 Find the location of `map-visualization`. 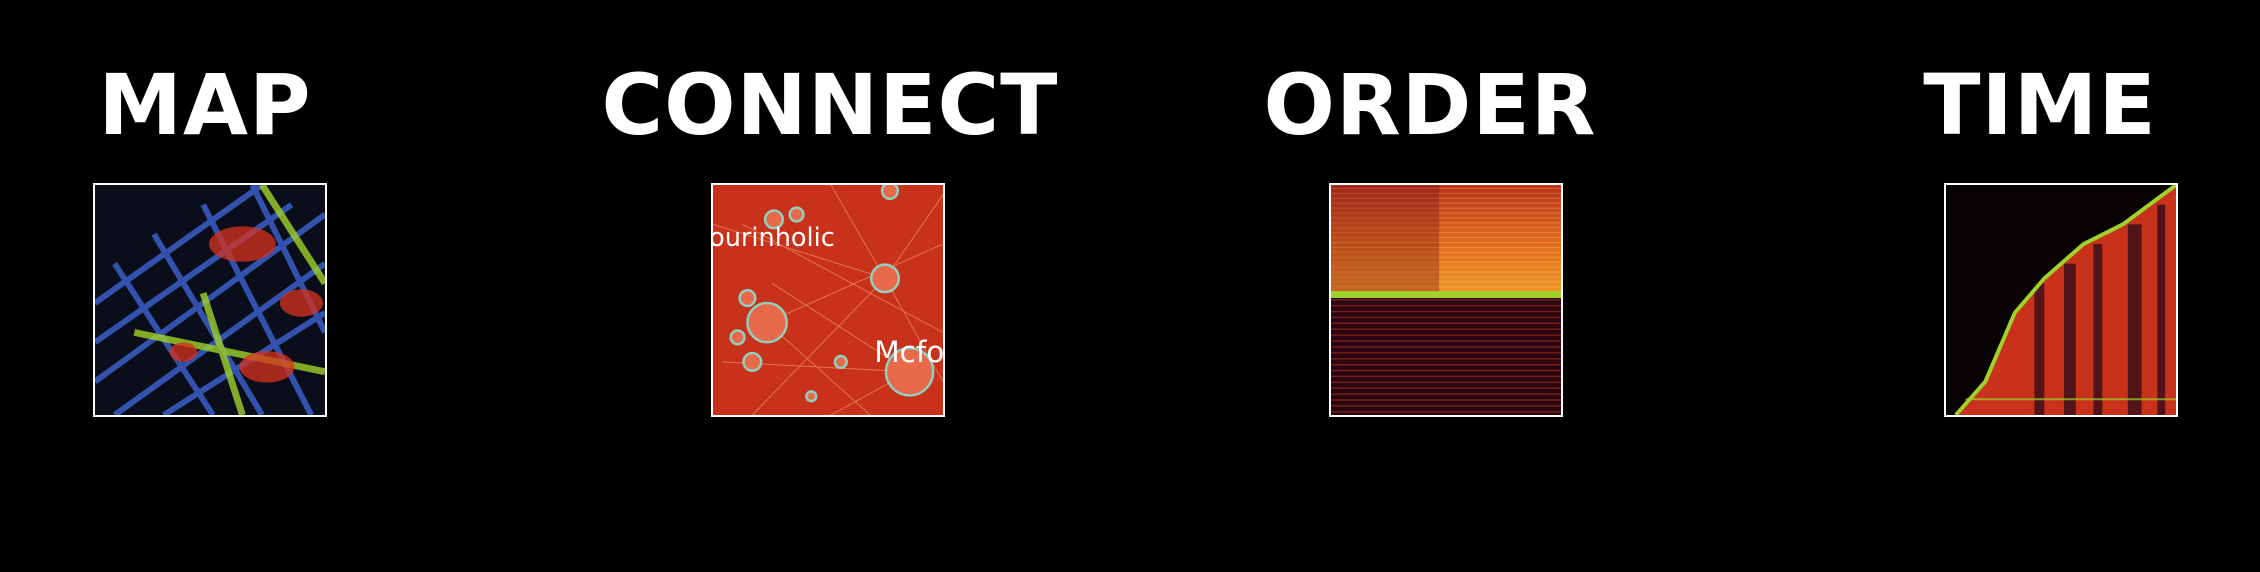

map-visualization is located at coordinates (210, 300).